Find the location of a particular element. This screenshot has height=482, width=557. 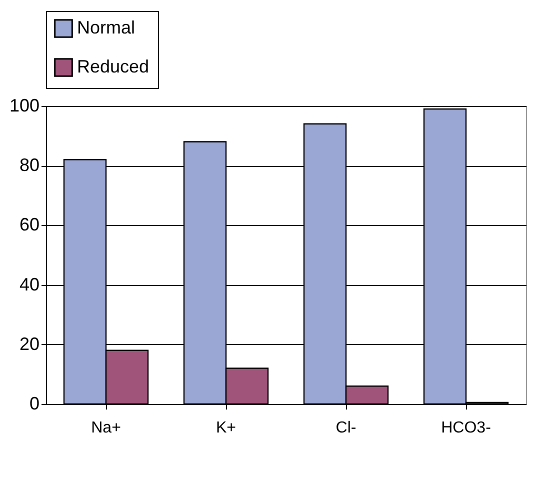

y-tick-label: 40 is located at coordinates (29, 284).